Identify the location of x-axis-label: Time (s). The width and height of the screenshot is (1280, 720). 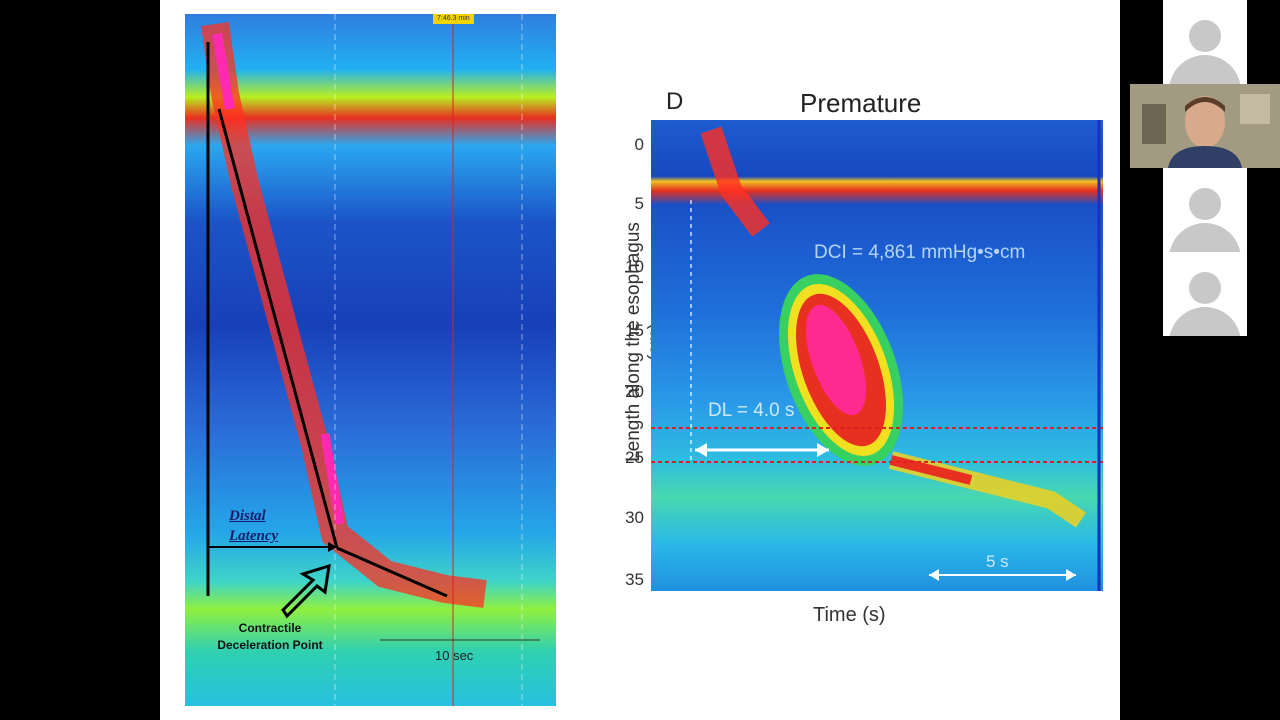
(849, 615).